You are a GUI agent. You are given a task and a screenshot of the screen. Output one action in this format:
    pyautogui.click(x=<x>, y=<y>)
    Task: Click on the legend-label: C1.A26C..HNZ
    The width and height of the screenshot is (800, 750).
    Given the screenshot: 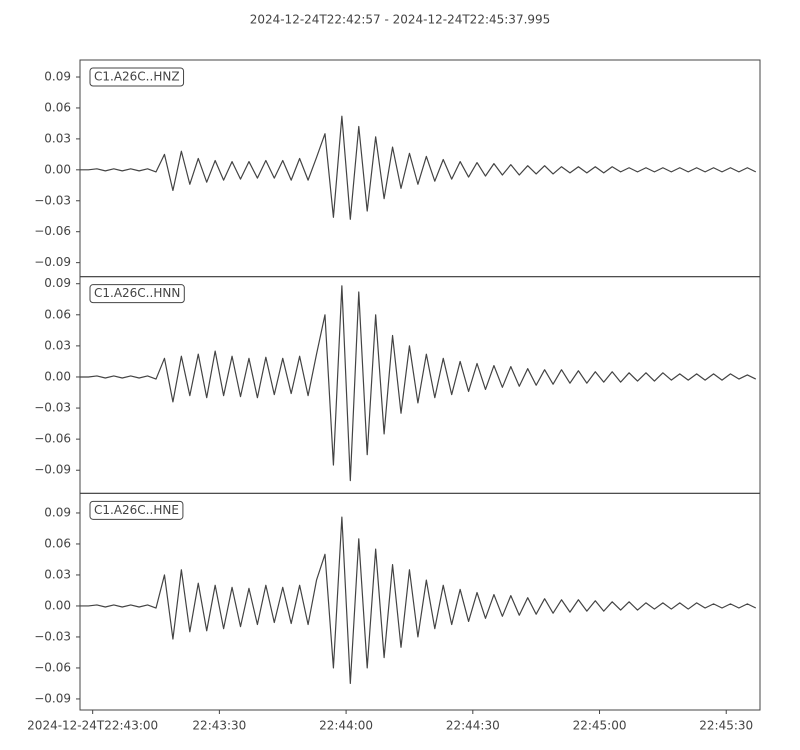 What is the action you would take?
    pyautogui.click(x=137, y=77)
    